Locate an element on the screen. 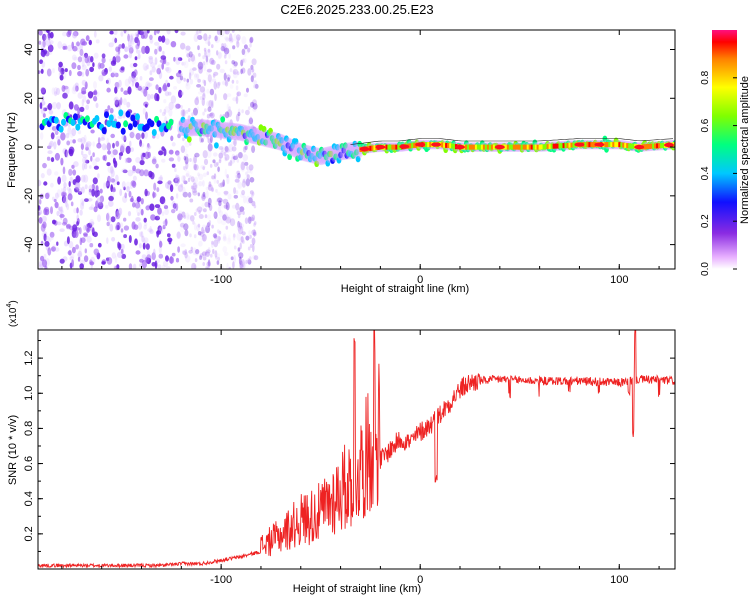  colorbar-tick-label: 0.6 is located at coordinates (705, 125).